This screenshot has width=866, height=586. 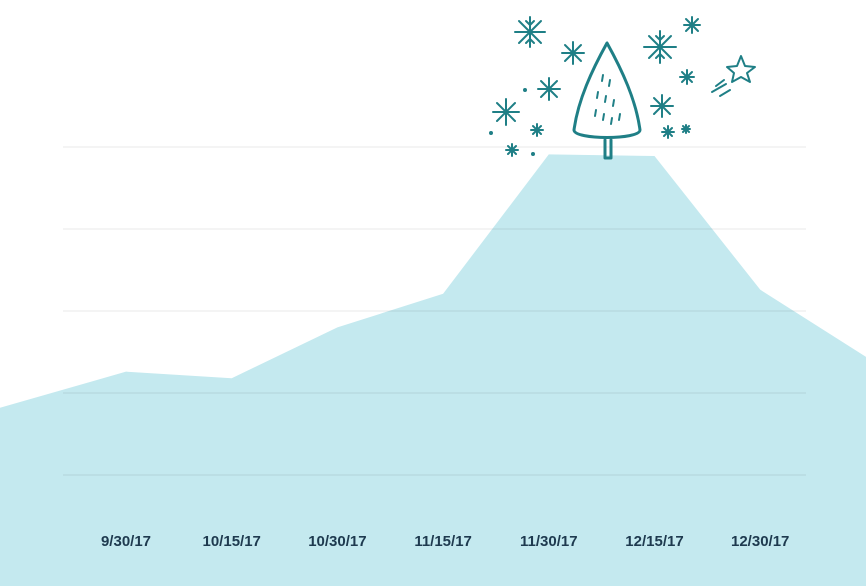 What do you see at coordinates (232, 541) in the screenshot?
I see `x-tick-label: 10/15/17` at bounding box center [232, 541].